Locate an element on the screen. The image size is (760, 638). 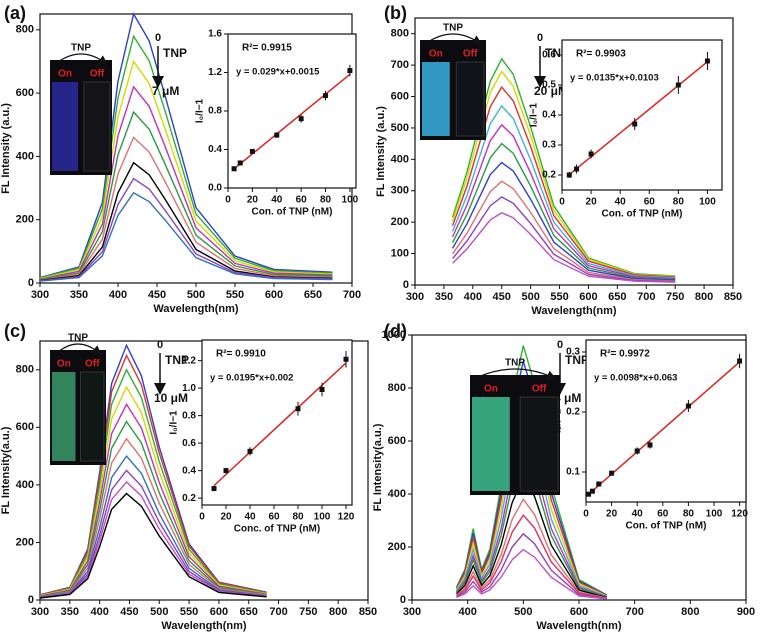
cuvette-on is located at coordinates (436, 99).